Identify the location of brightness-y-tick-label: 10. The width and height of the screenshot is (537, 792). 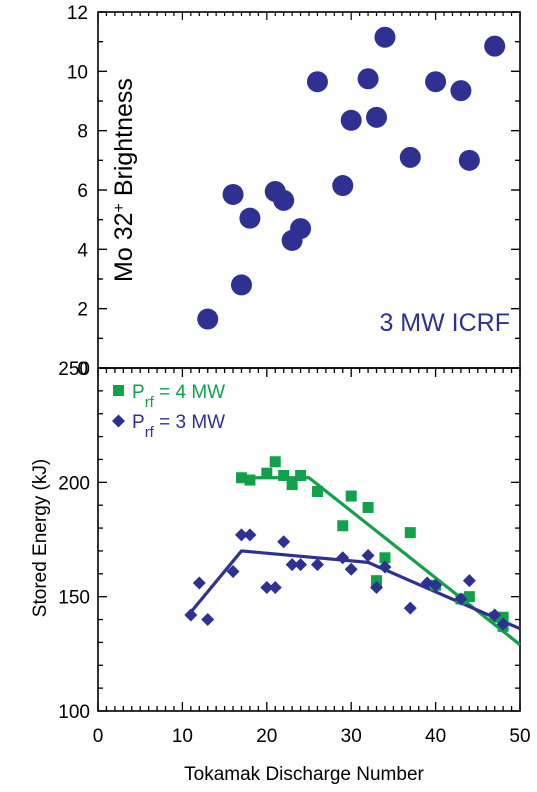
(77, 72).